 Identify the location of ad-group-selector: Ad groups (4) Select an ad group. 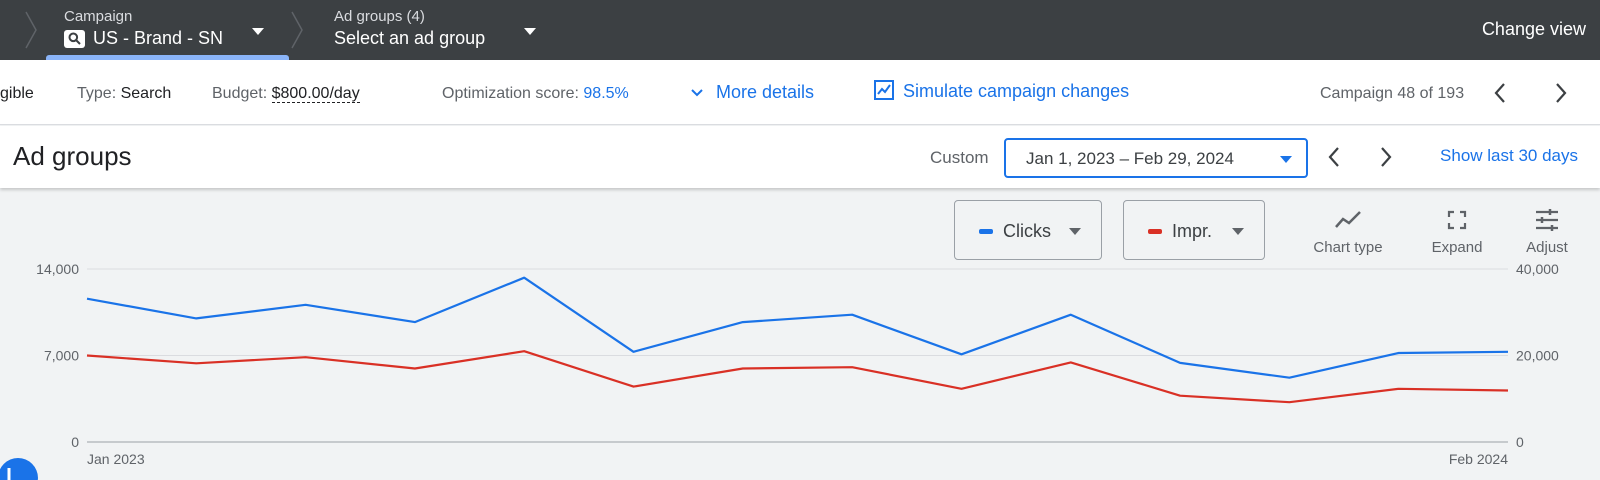
(439, 28).